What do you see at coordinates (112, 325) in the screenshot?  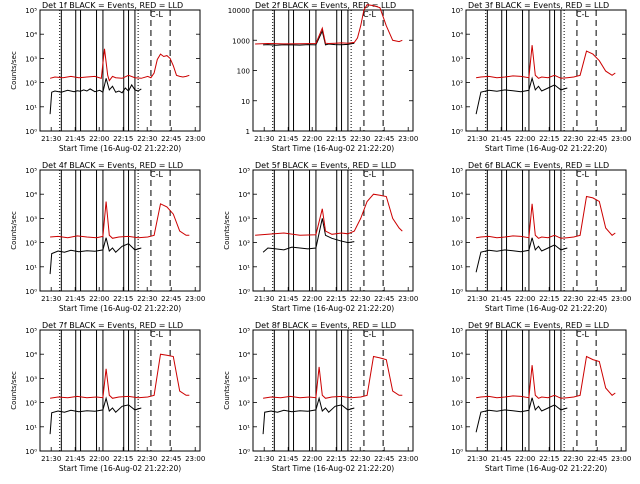 I see `chart-title: Det 7f BLACK = Events, RED = LLD` at bounding box center [112, 325].